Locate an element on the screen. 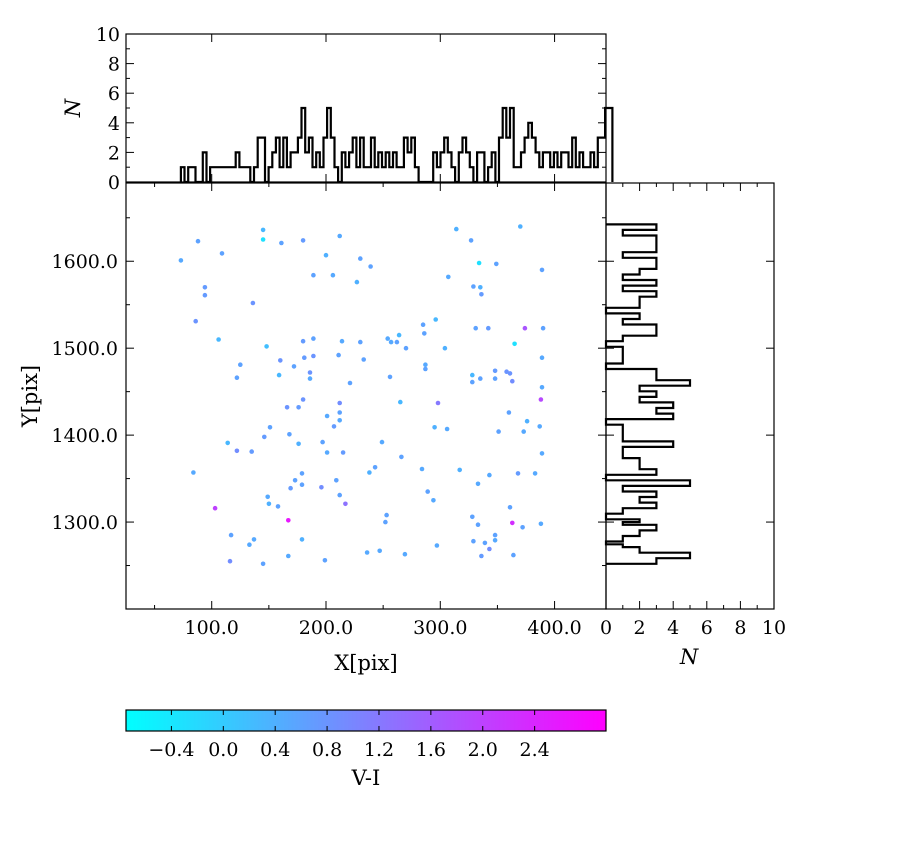 The image size is (900, 850). colorbar-tick-label: 2.4 is located at coordinates (535, 750).